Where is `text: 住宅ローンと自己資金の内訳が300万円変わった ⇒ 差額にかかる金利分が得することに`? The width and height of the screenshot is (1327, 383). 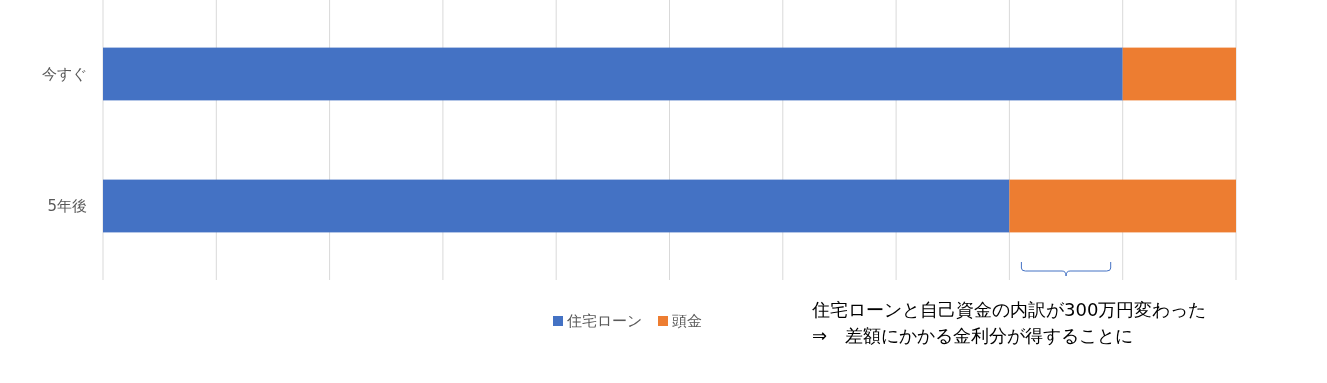 text: 住宅ローンと自己資金の内訳が300万円変わった ⇒ 差額にかかる金利分が得することに is located at coordinates (1009, 322).